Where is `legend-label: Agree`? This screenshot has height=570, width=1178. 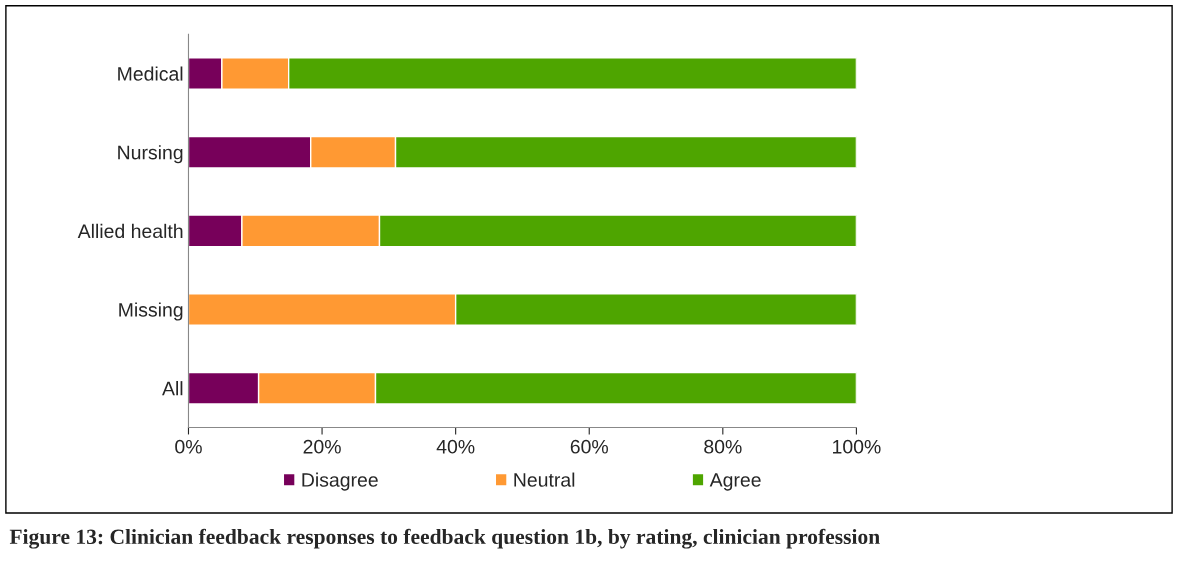 legend-label: Agree is located at coordinates (735, 482).